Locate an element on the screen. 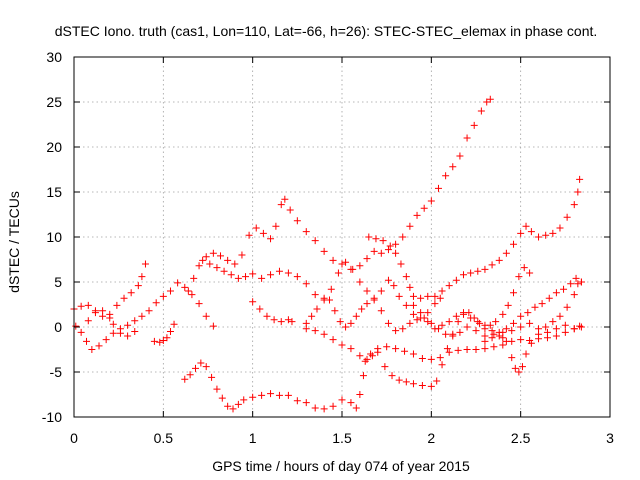  x-tick-label: 0.5 is located at coordinates (164, 438).